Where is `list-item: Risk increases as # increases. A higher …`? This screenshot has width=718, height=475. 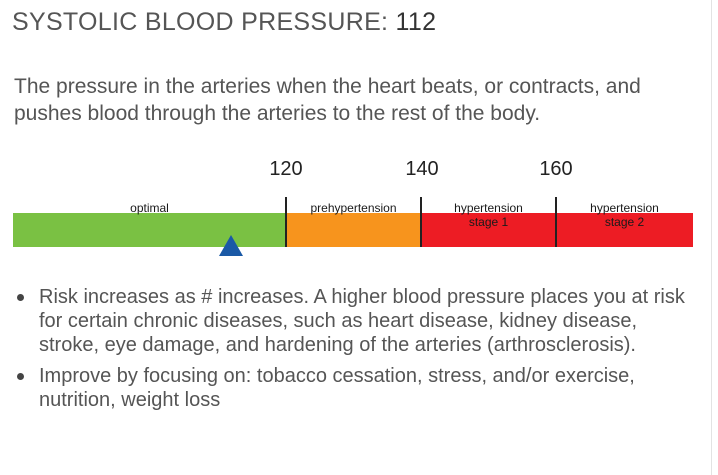
list-item: Risk increases as # increases. A higher … is located at coordinates (354, 321).